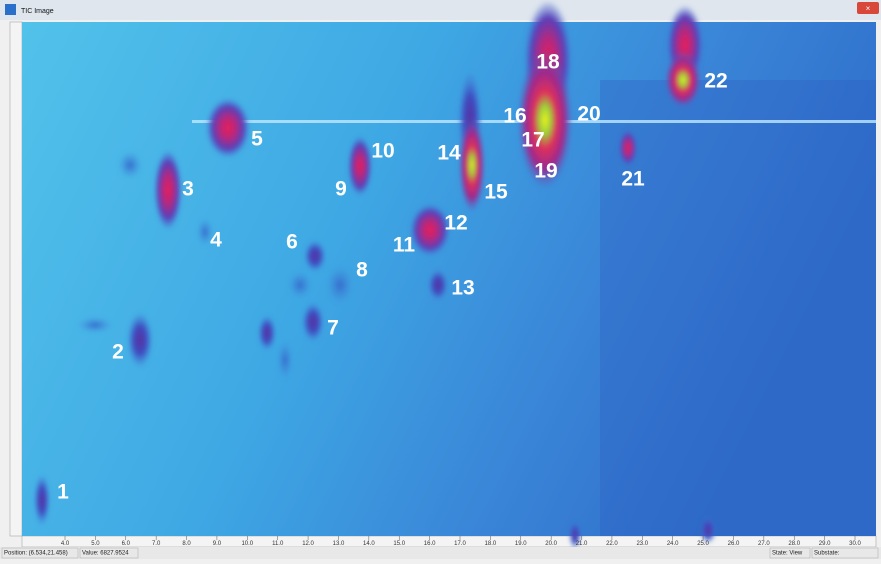 Image resolution: width=881 pixels, height=564 pixels. Describe the element at coordinates (382, 151) in the screenshot. I see `peak-label: 10` at that location.